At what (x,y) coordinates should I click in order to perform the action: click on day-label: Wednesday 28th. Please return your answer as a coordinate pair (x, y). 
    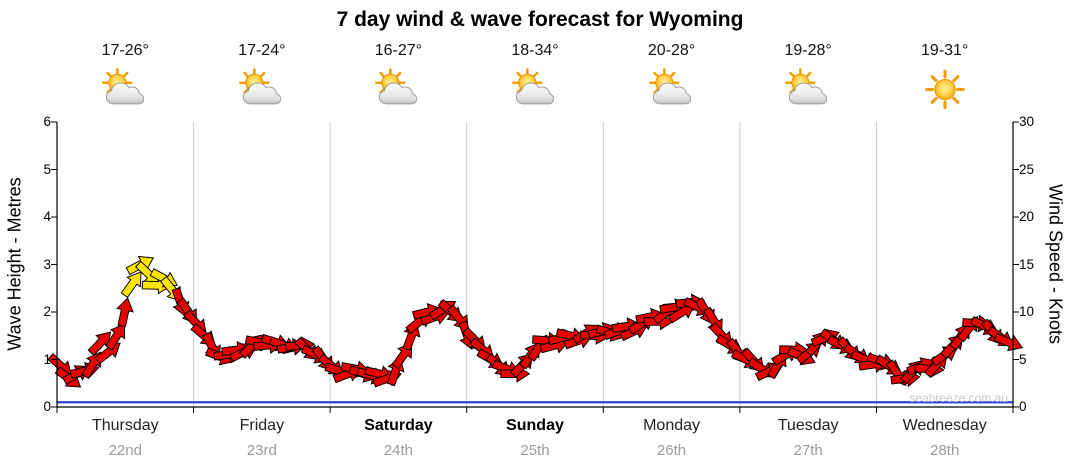
    Looking at the image, I should click on (944, 438).